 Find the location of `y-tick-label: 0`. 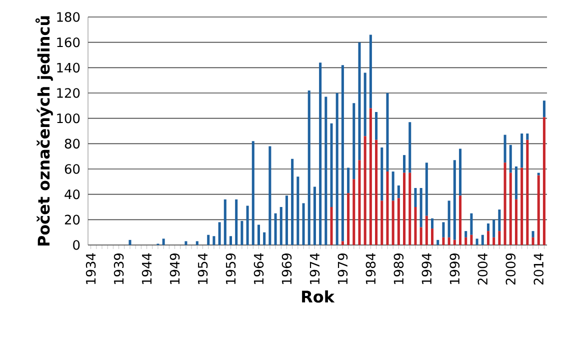

y-tick-label: 0 is located at coordinates (76, 245).